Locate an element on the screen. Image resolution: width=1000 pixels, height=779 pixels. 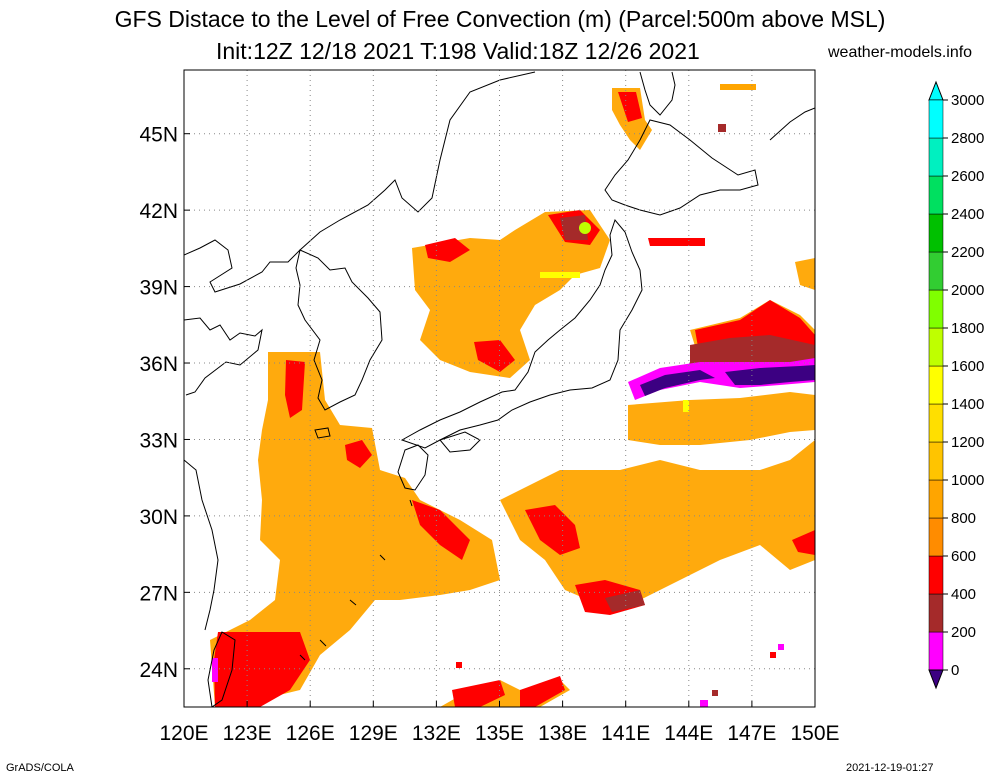
field-brown-northeast is located at coordinates (752, 351).